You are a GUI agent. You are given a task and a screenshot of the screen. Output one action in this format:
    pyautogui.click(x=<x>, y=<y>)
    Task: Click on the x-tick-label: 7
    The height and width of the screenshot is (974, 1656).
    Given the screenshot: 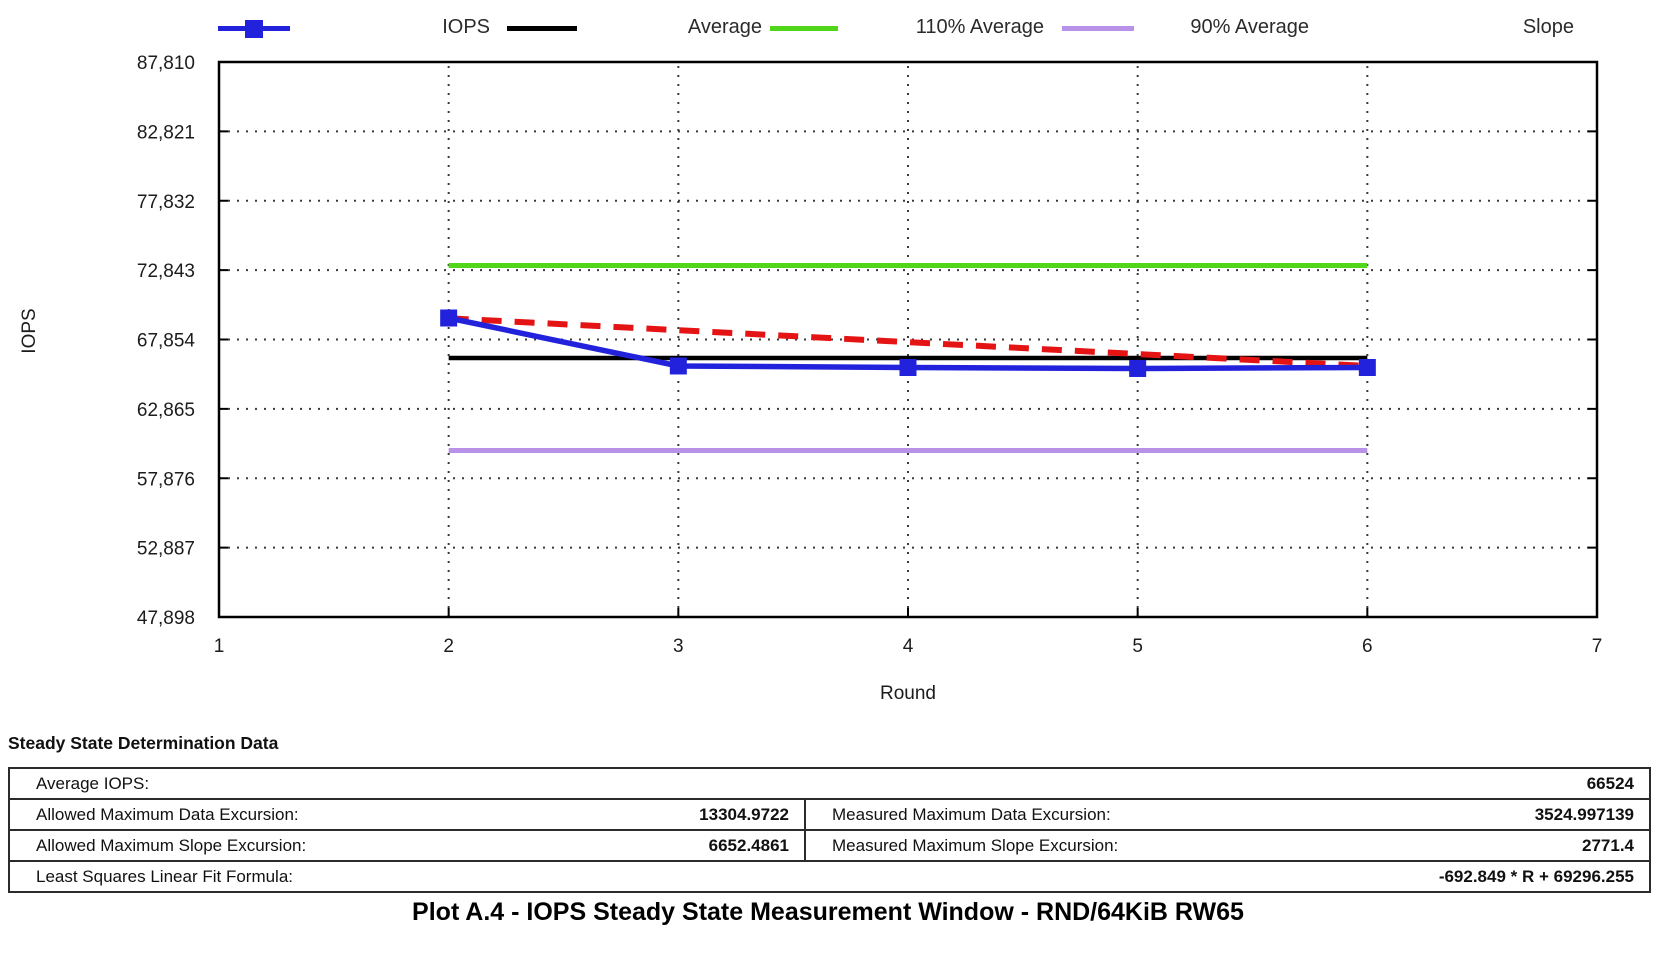 What is the action you would take?
    pyautogui.click(x=1597, y=646)
    